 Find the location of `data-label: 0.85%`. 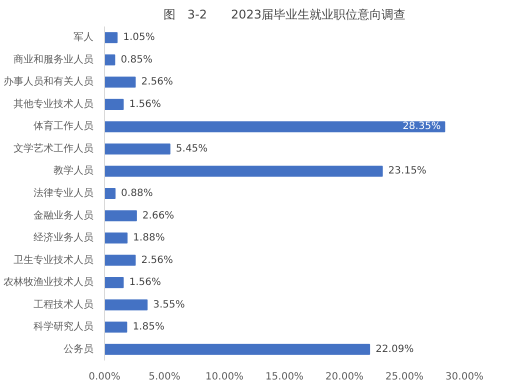

data-label: 0.85% is located at coordinates (136, 60).